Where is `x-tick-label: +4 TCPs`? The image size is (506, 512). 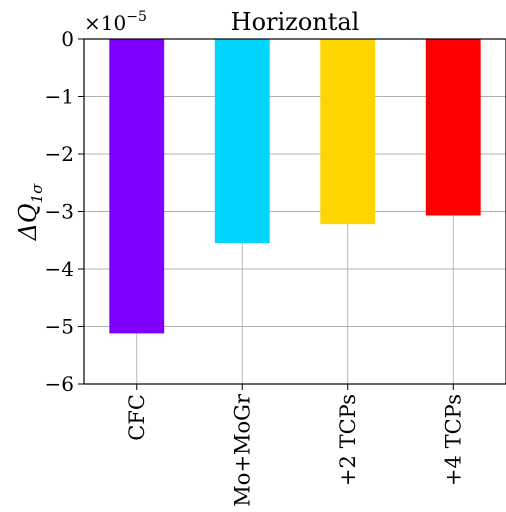 x-tick-label: +4 TCPs is located at coordinates (453, 440).